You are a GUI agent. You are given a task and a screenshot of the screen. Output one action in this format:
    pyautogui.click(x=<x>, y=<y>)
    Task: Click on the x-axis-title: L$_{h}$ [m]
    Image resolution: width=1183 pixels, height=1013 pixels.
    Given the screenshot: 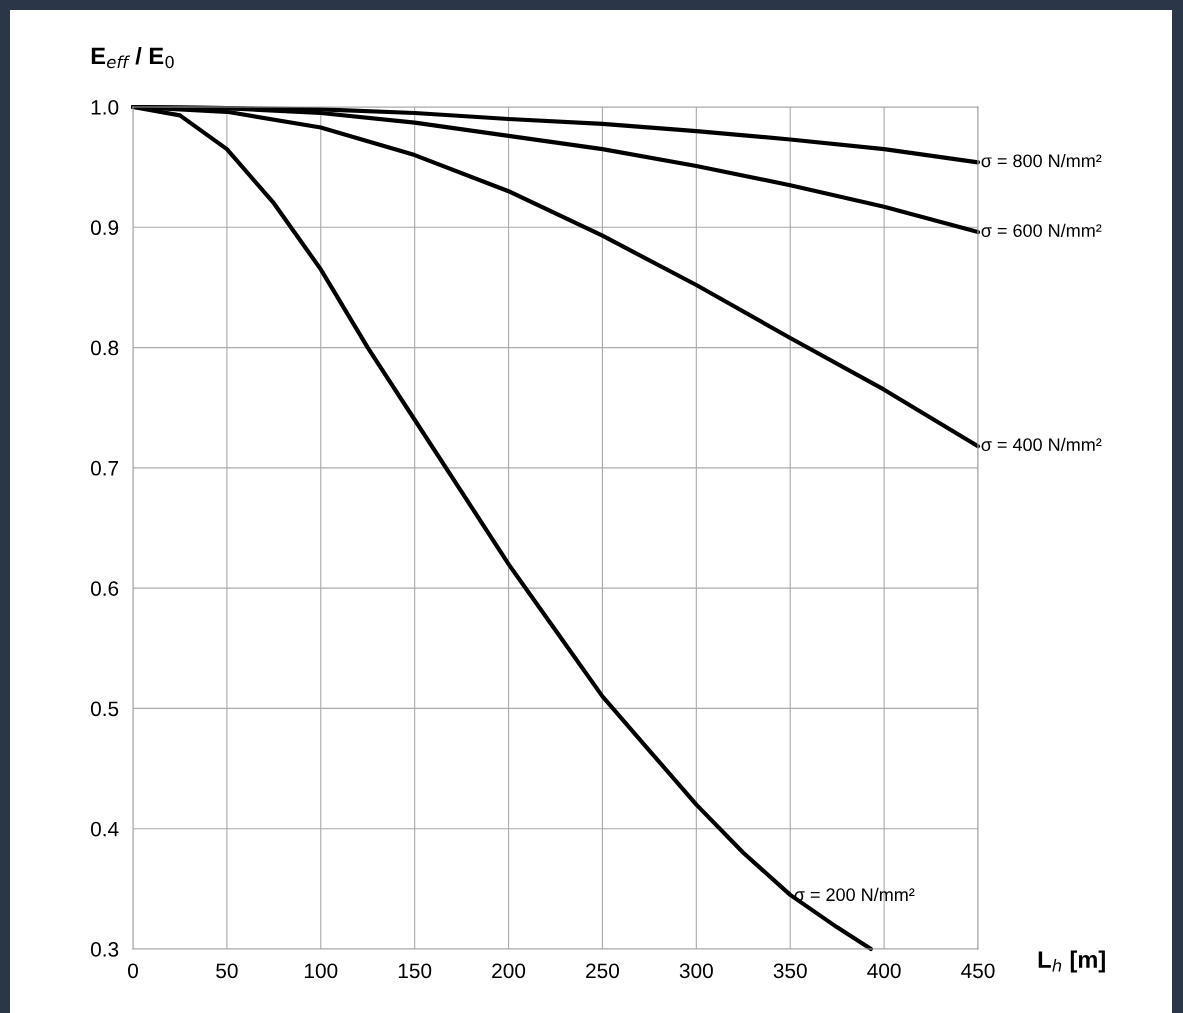 What is the action you would take?
    pyautogui.click(x=1071, y=961)
    